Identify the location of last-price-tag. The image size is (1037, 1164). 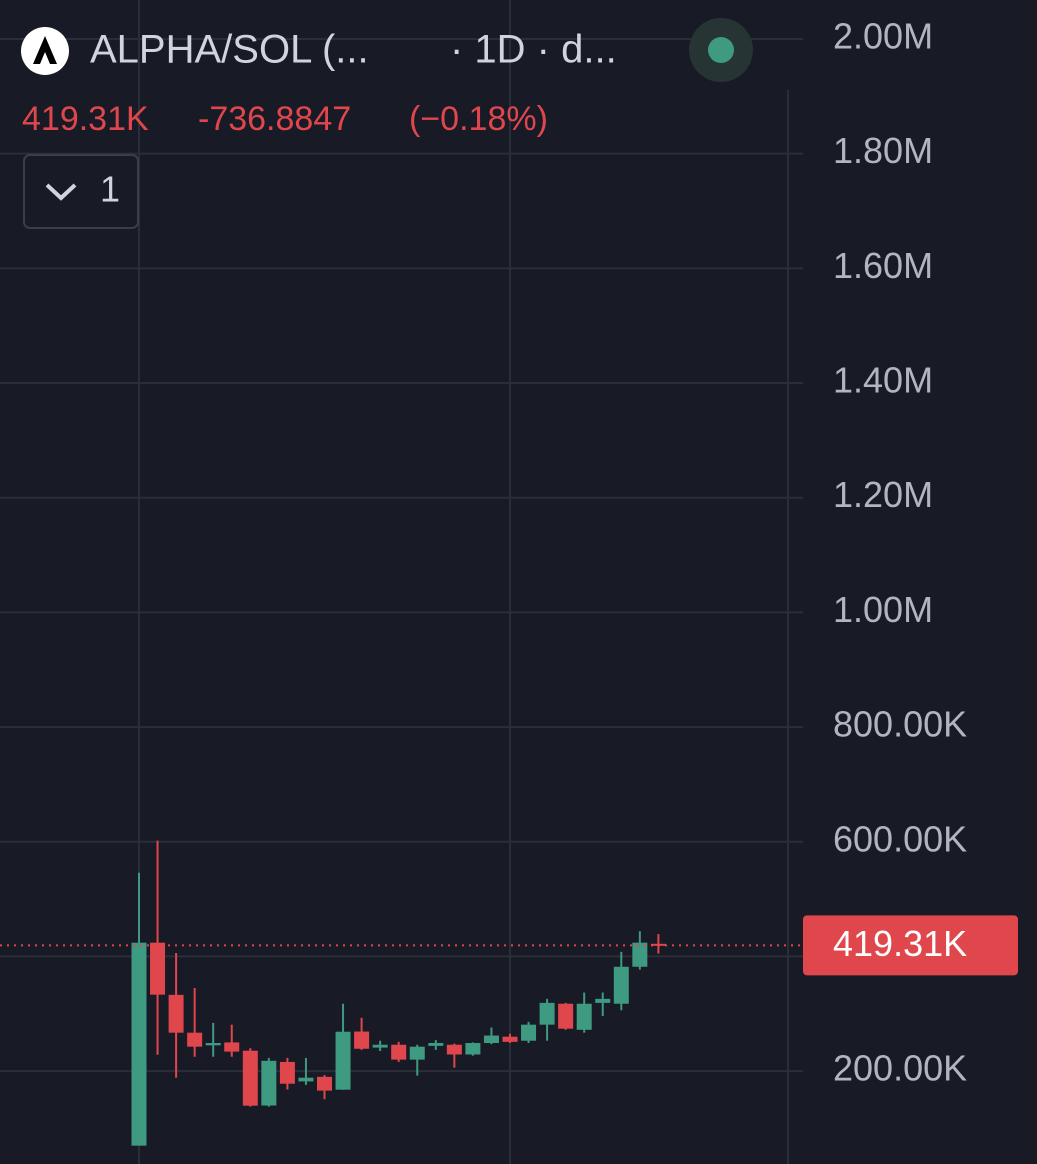
(910, 945).